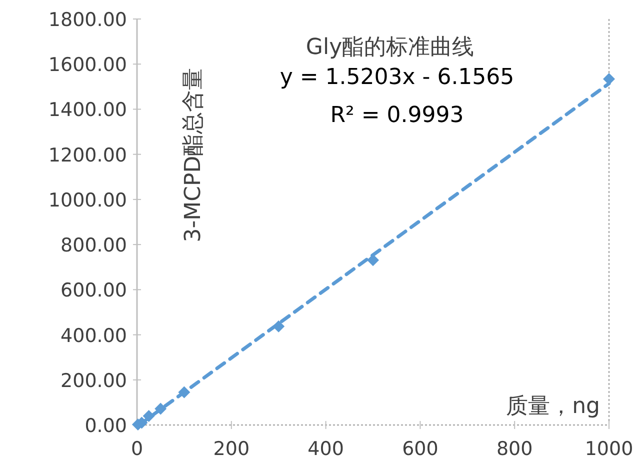  I want to click on annotation: R² = 0.9993, so click(397, 115).